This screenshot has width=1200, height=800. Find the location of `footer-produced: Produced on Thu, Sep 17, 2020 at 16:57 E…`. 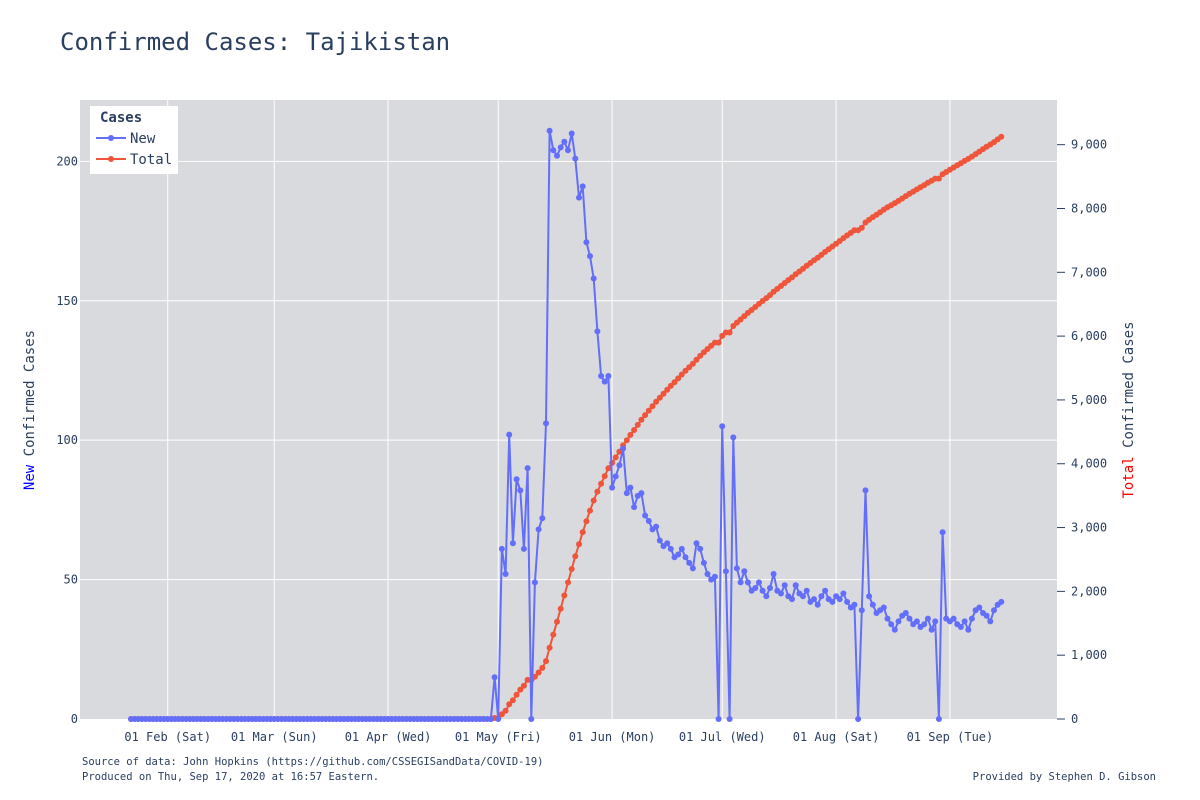

footer-produced: Produced on Thu, Sep 17, 2020 at 16:57 E… is located at coordinates (230, 777).